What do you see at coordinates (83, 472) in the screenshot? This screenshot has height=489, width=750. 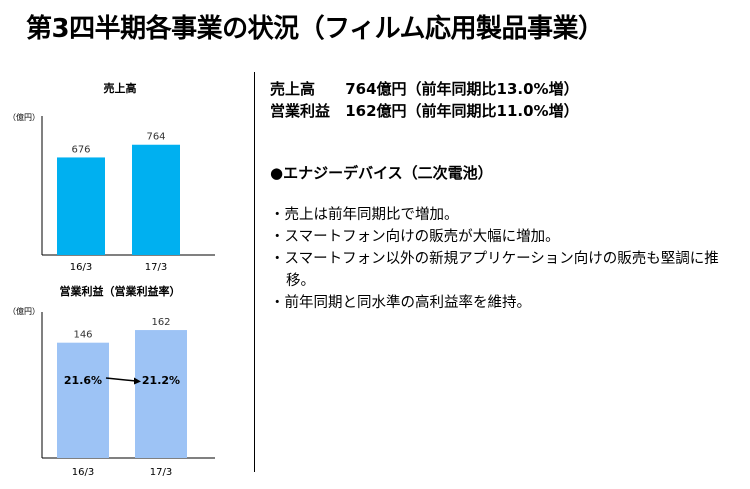 I see `profit-tick-16-3: 16/3` at bounding box center [83, 472].